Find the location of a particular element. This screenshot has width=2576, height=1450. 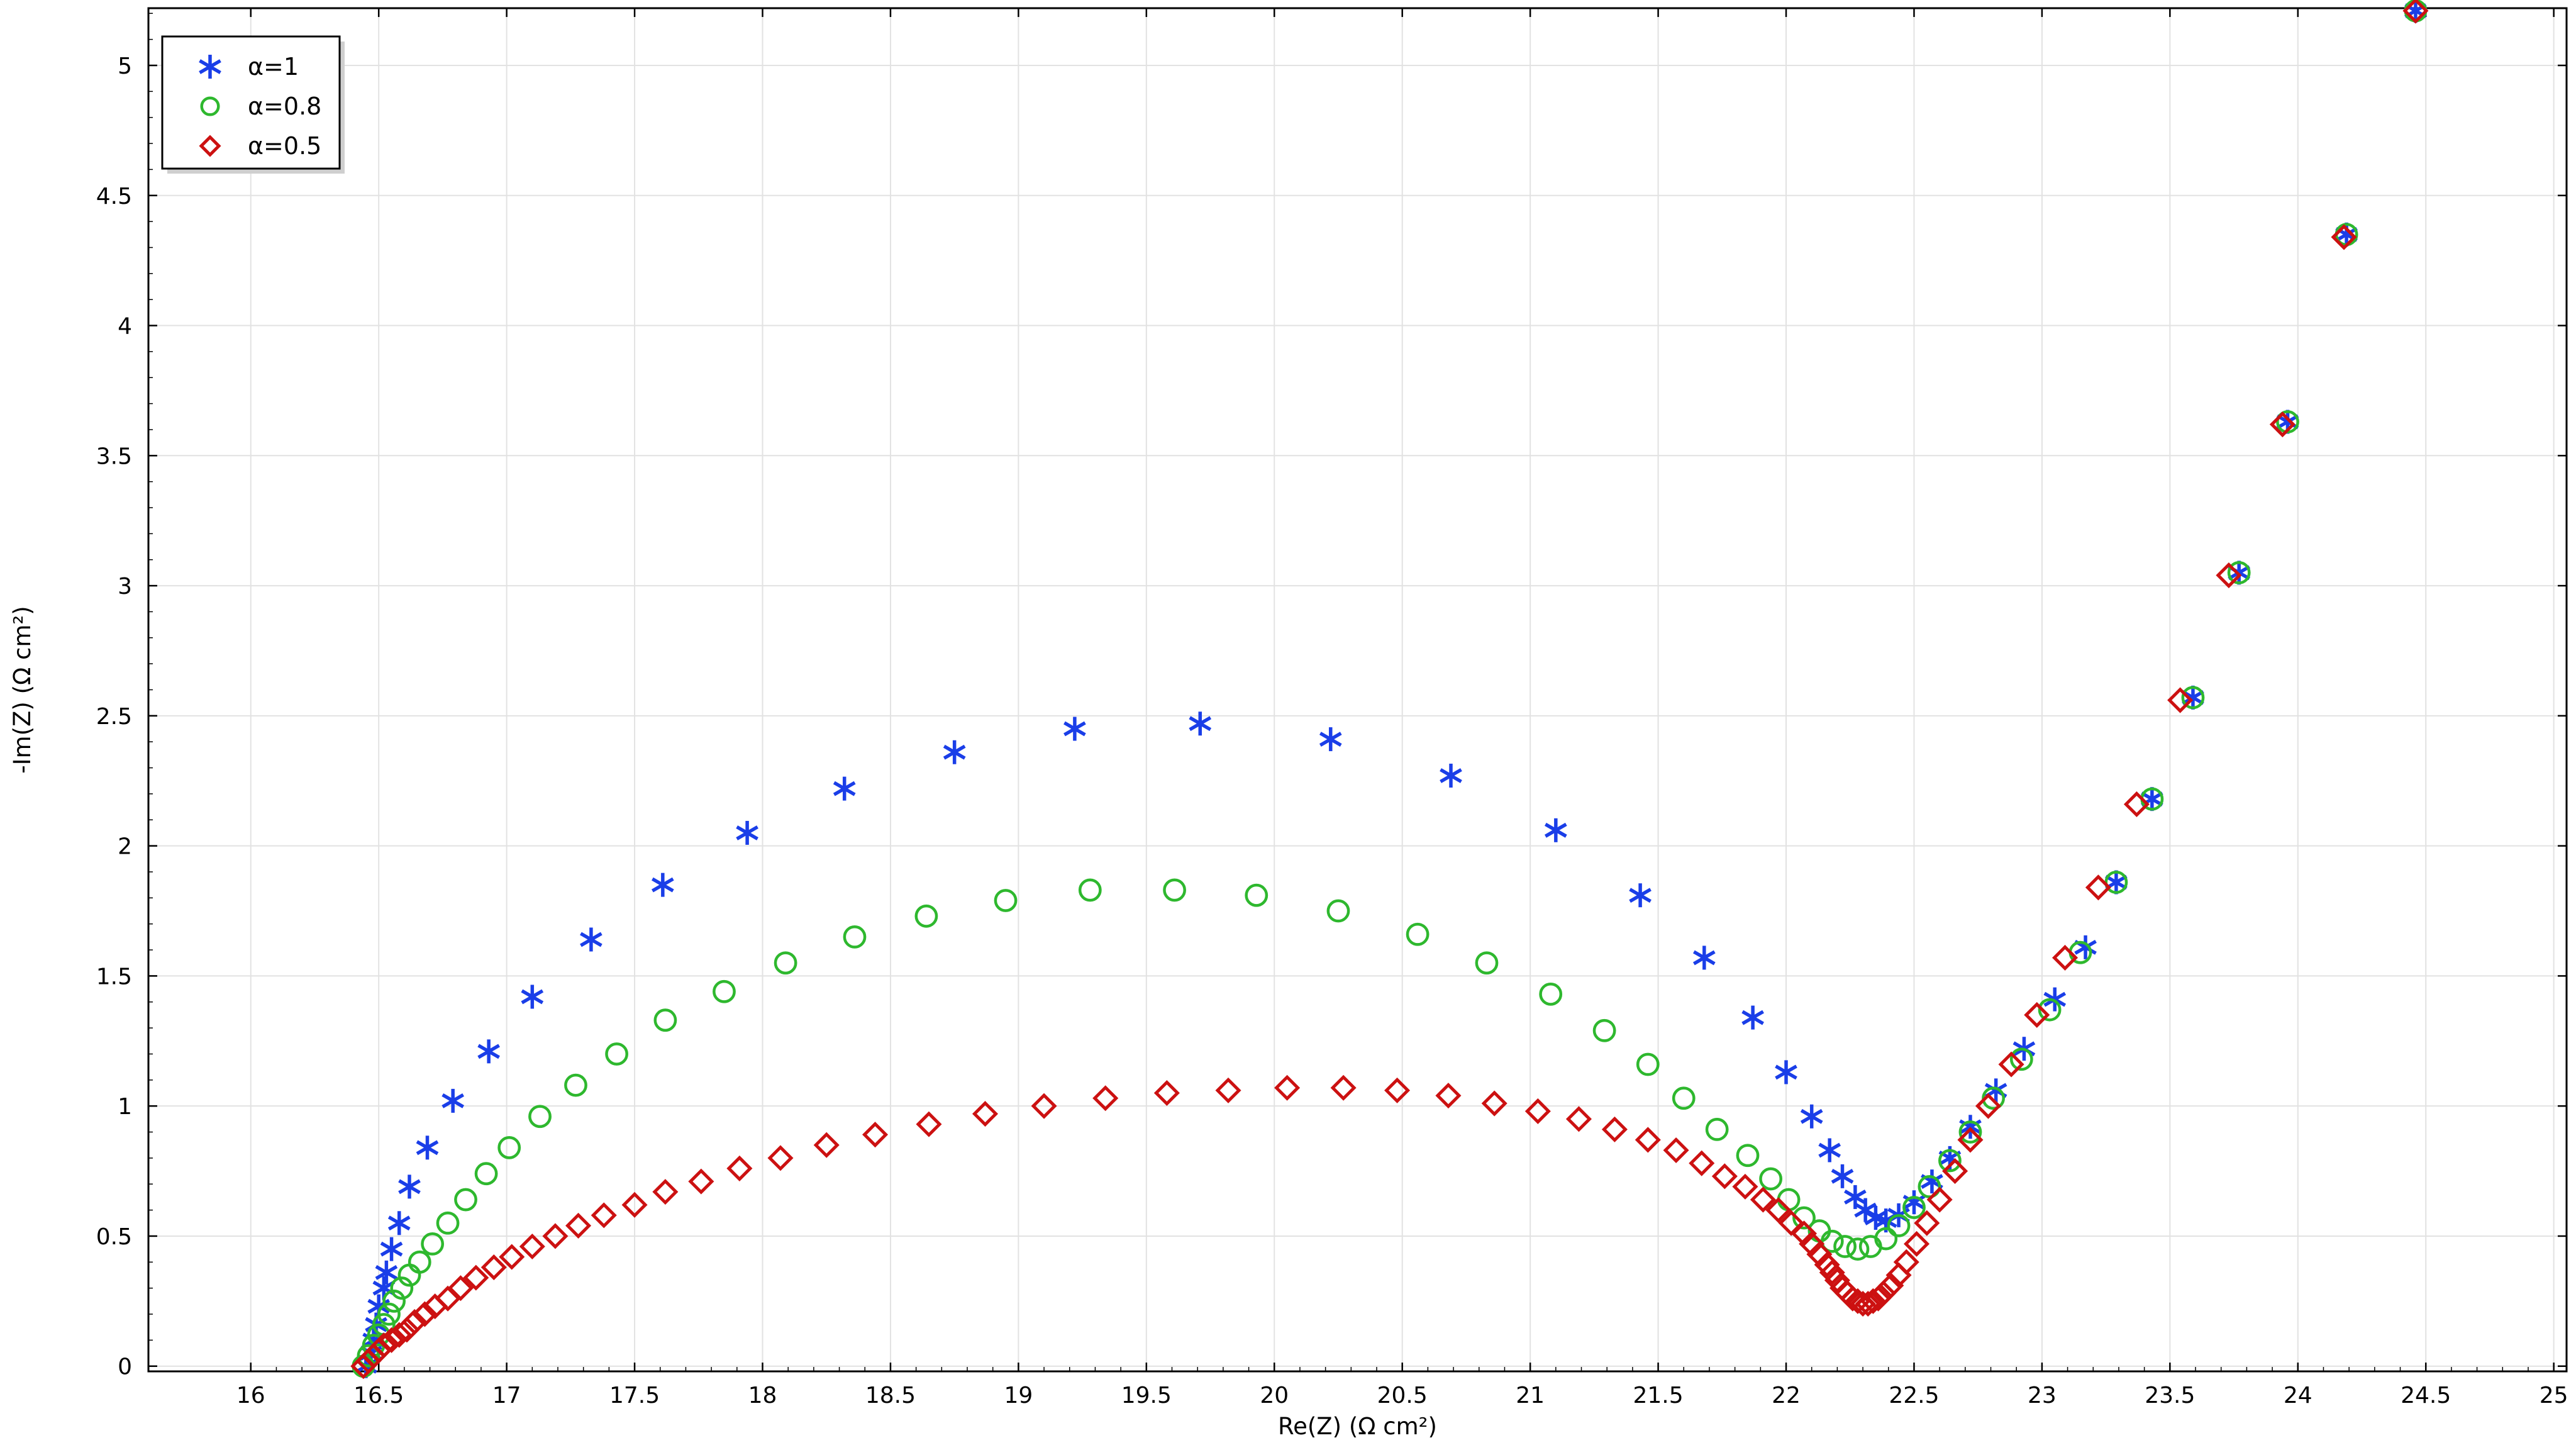

x-tick-label: 20.5 is located at coordinates (1402, 1395).